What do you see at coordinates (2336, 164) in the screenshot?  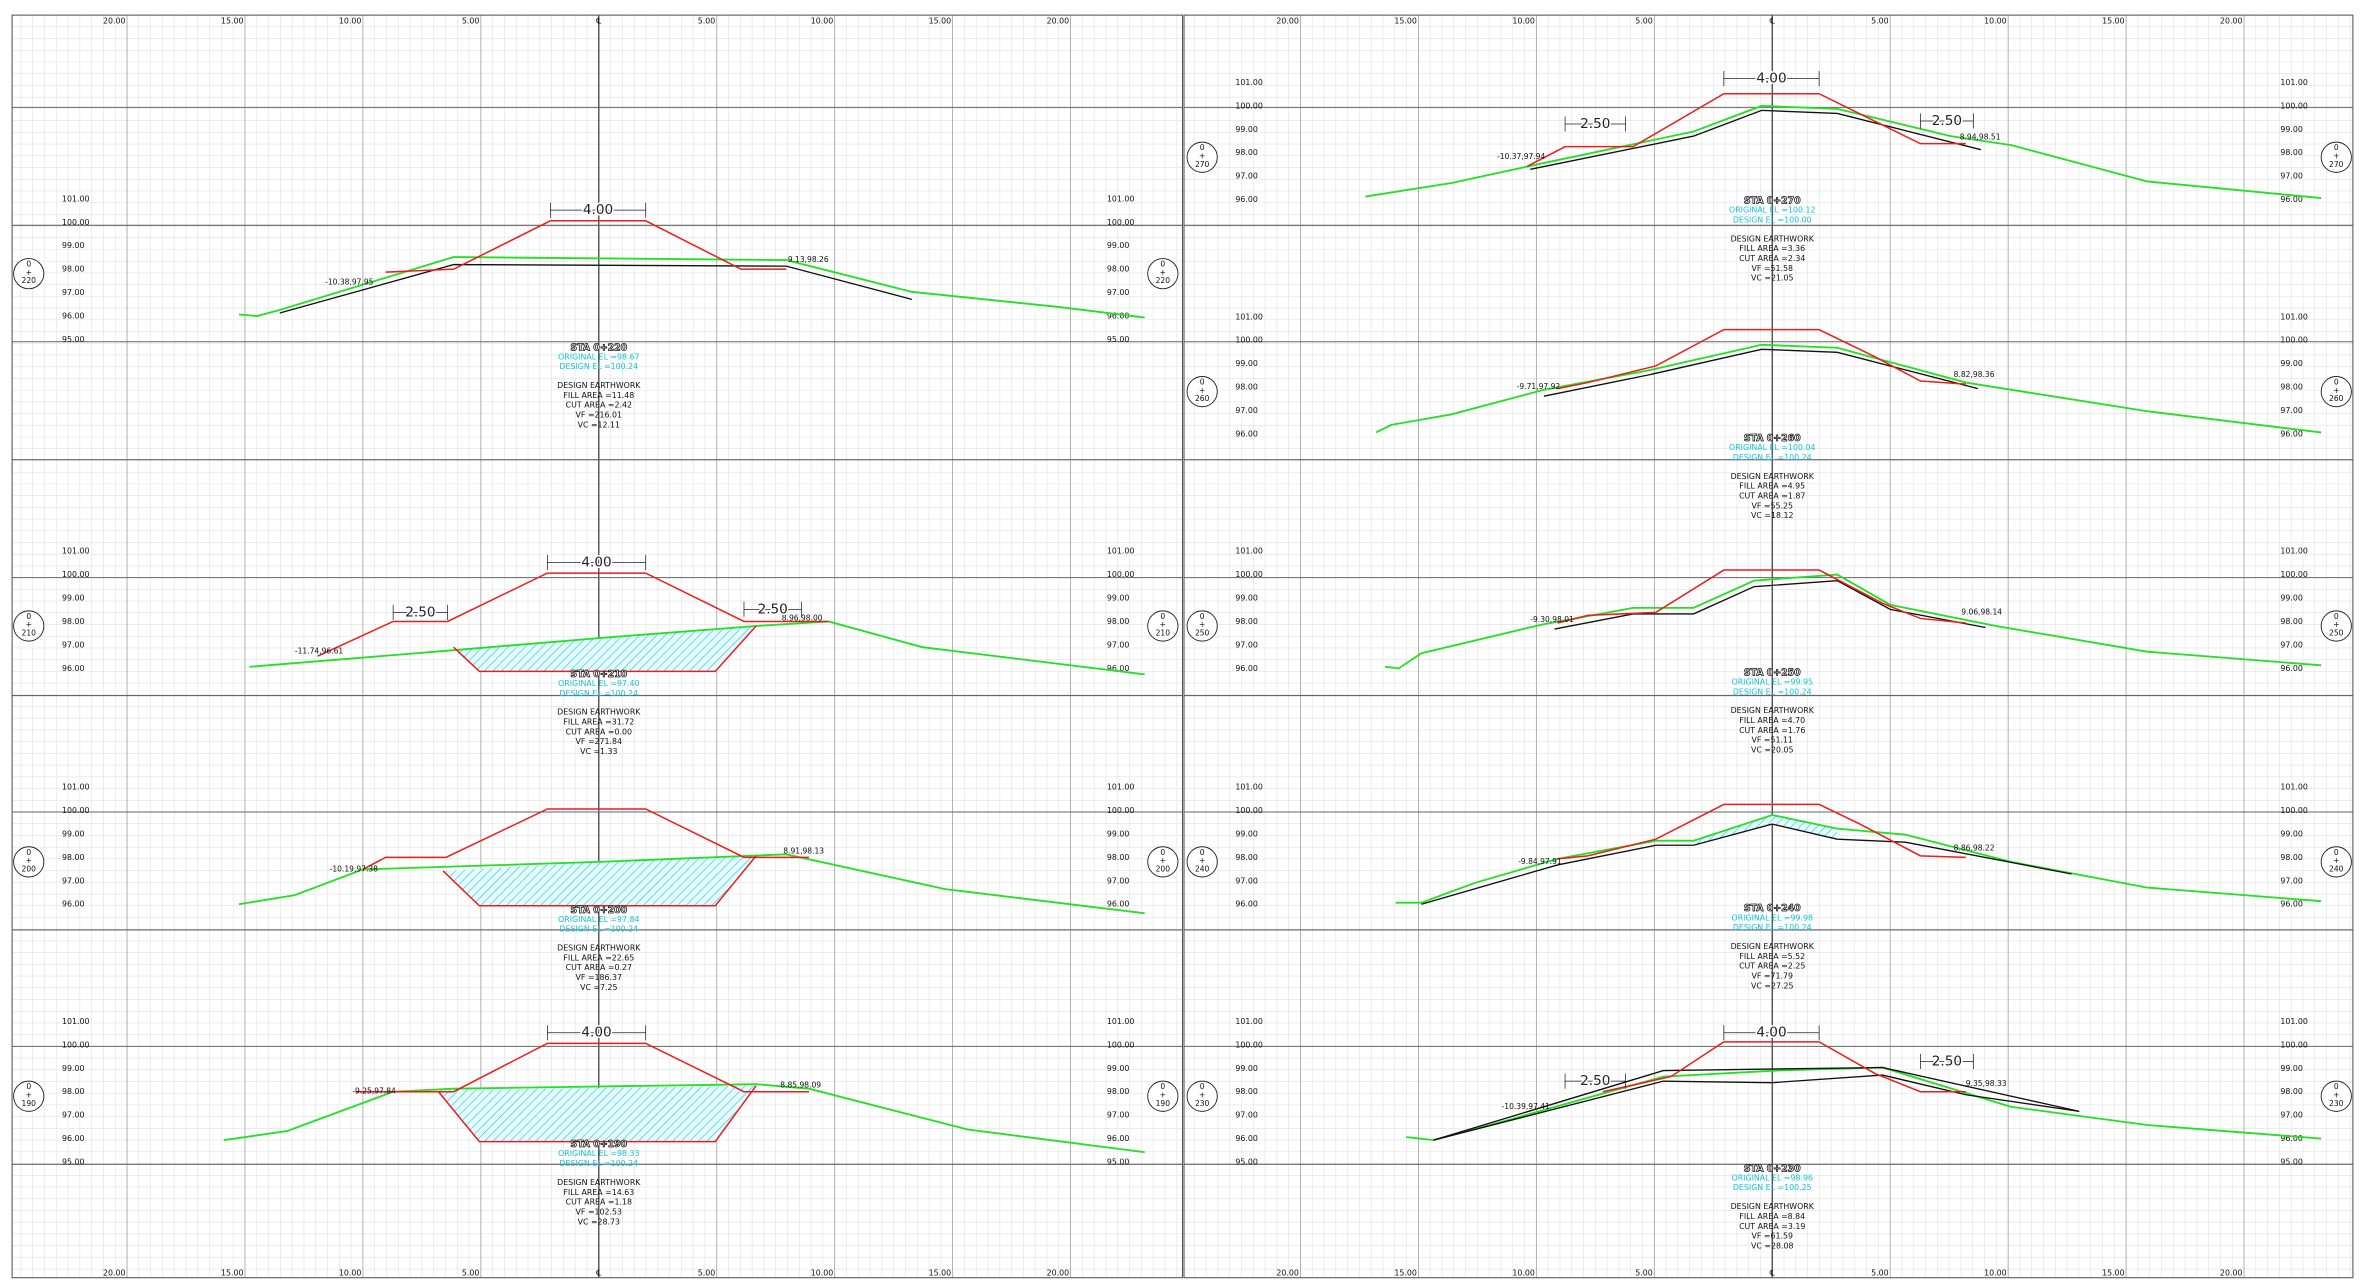 I see `station-label: 270` at bounding box center [2336, 164].